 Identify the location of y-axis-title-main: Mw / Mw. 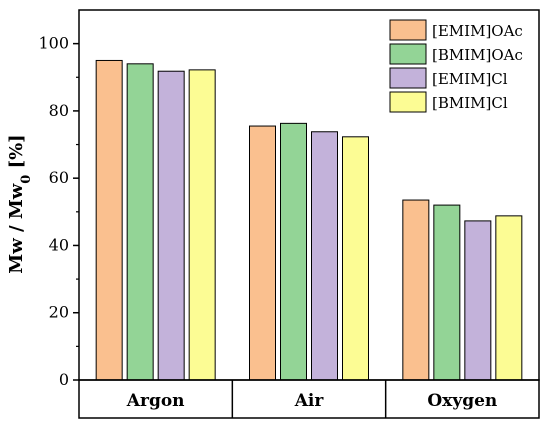
(16, 228).